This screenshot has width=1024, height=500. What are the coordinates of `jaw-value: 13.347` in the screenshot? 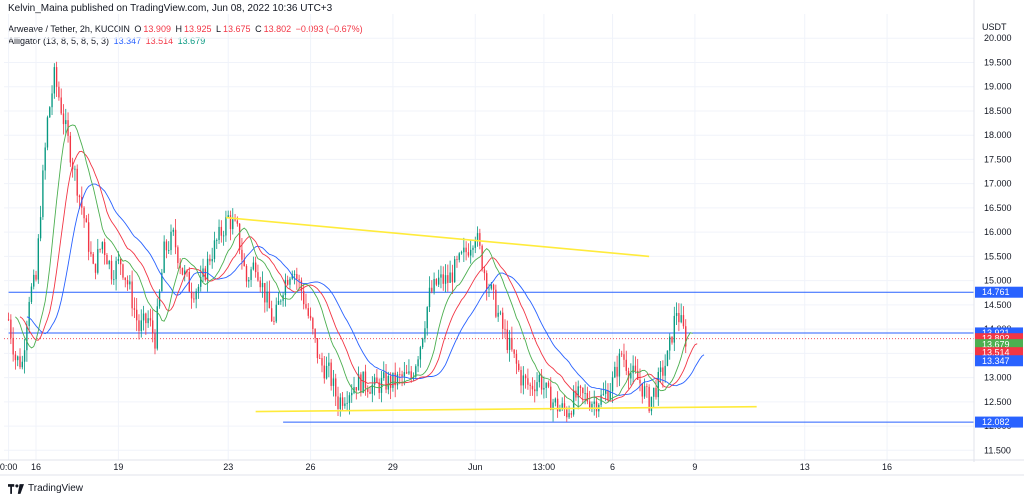 It's located at (127, 41).